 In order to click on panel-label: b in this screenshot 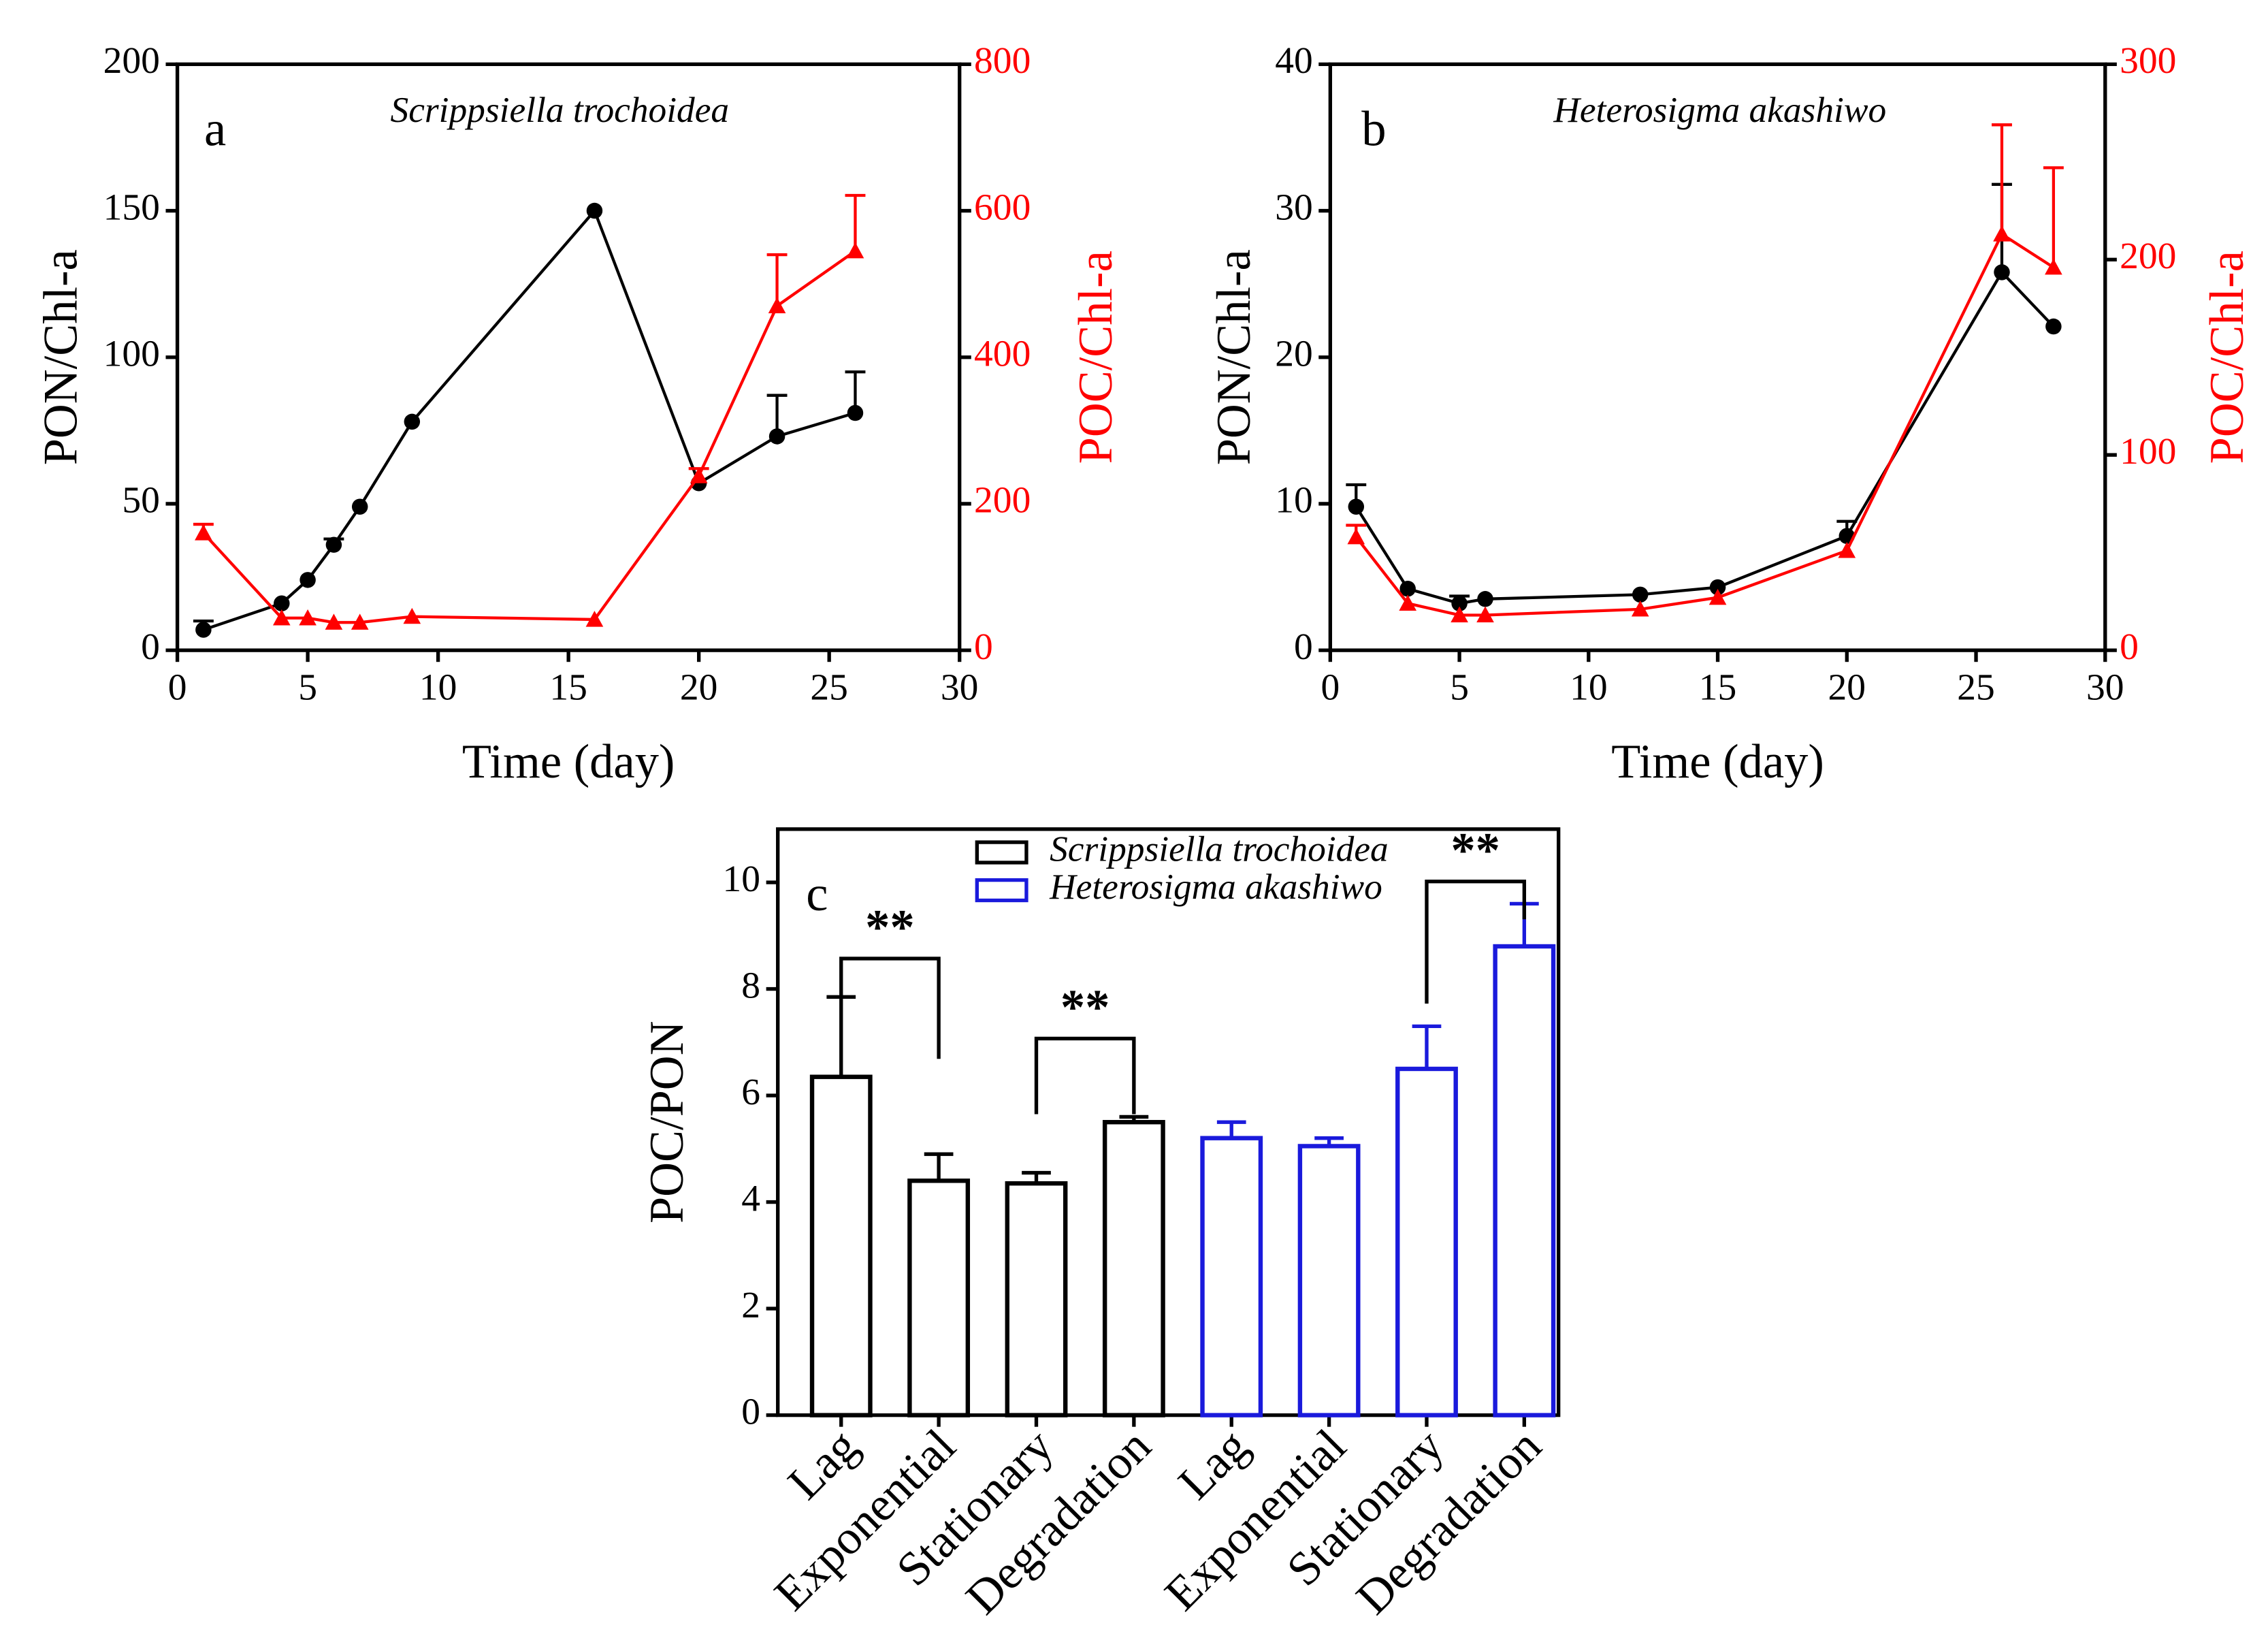, I will do `click(1374, 129)`.